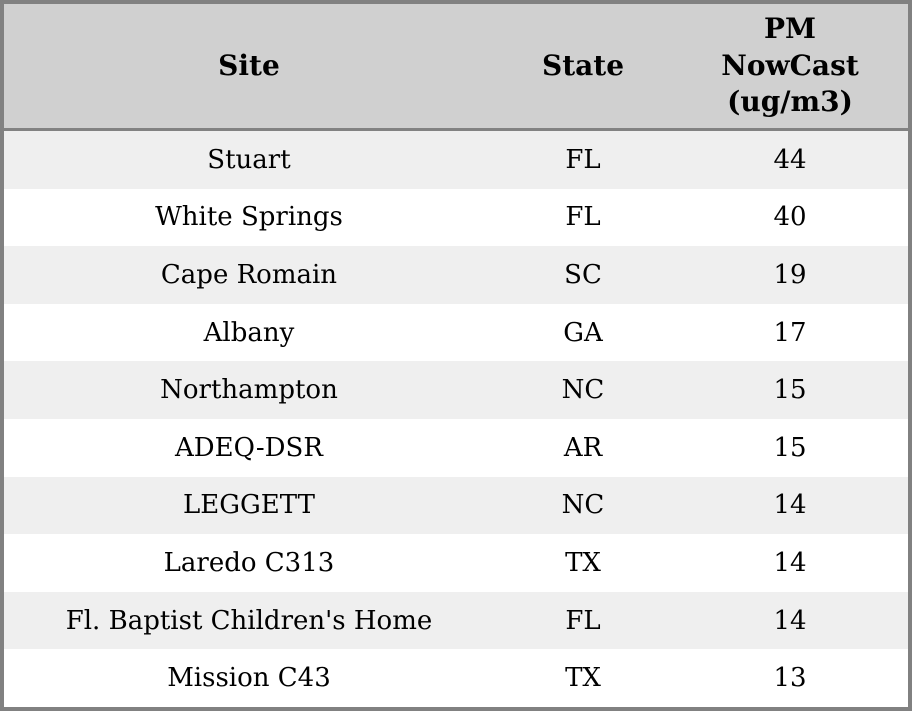 This screenshot has height=711, width=912. I want to click on table-row: Mission C43 TX 13, so click(456, 678).